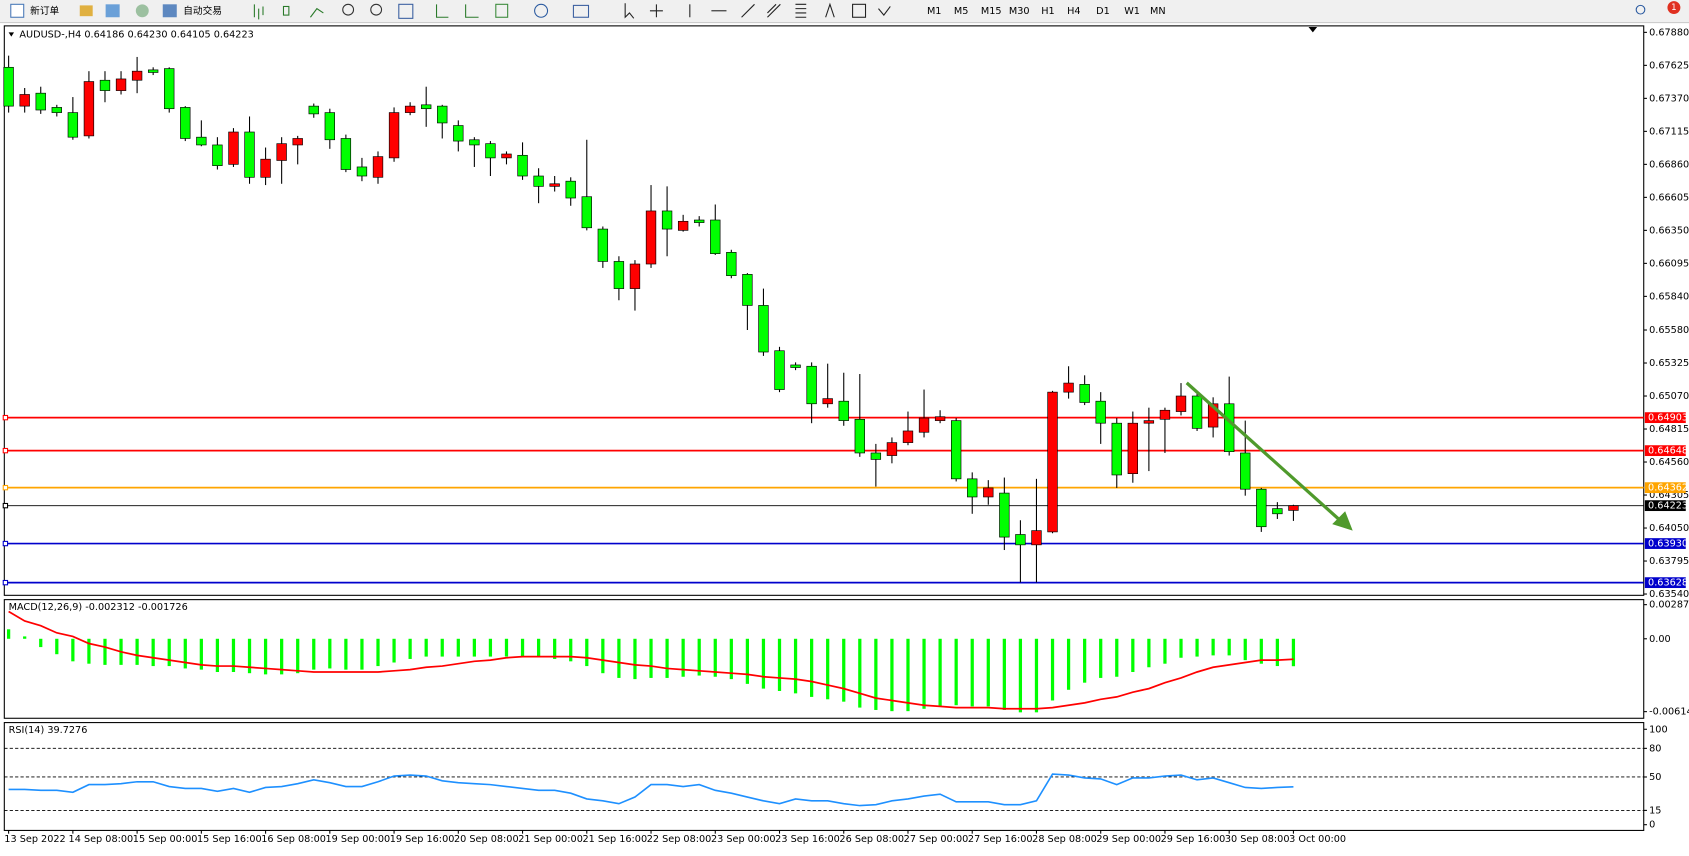  I want to click on periods, so click(541, 10).